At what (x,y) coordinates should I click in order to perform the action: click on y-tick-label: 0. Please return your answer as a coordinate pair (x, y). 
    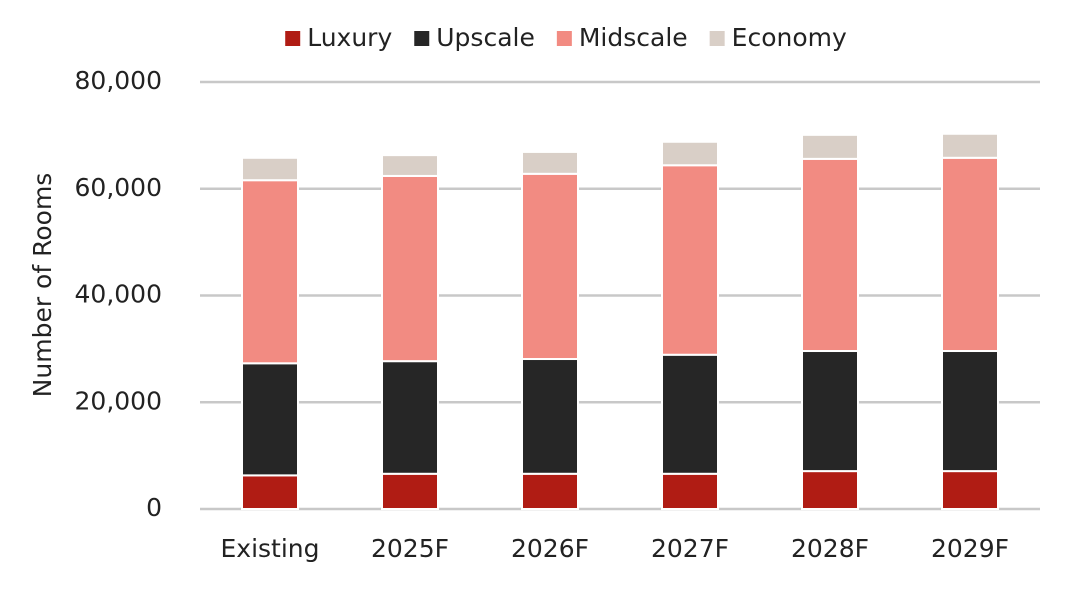
    Looking at the image, I should click on (154, 507).